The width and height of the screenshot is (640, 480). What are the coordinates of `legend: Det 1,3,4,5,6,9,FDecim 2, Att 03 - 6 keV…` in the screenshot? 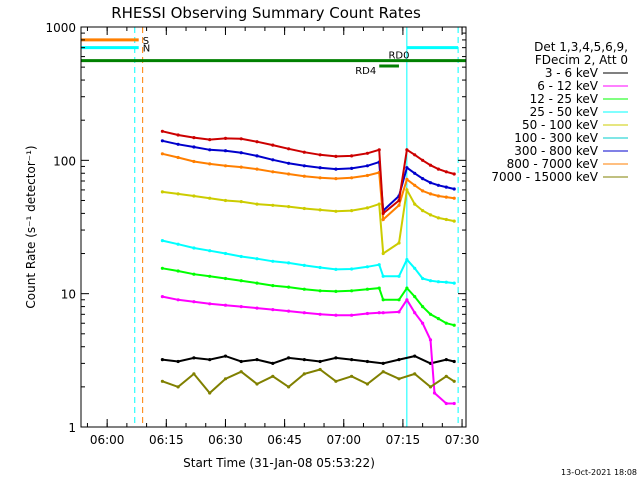 It's located at (559, 112).